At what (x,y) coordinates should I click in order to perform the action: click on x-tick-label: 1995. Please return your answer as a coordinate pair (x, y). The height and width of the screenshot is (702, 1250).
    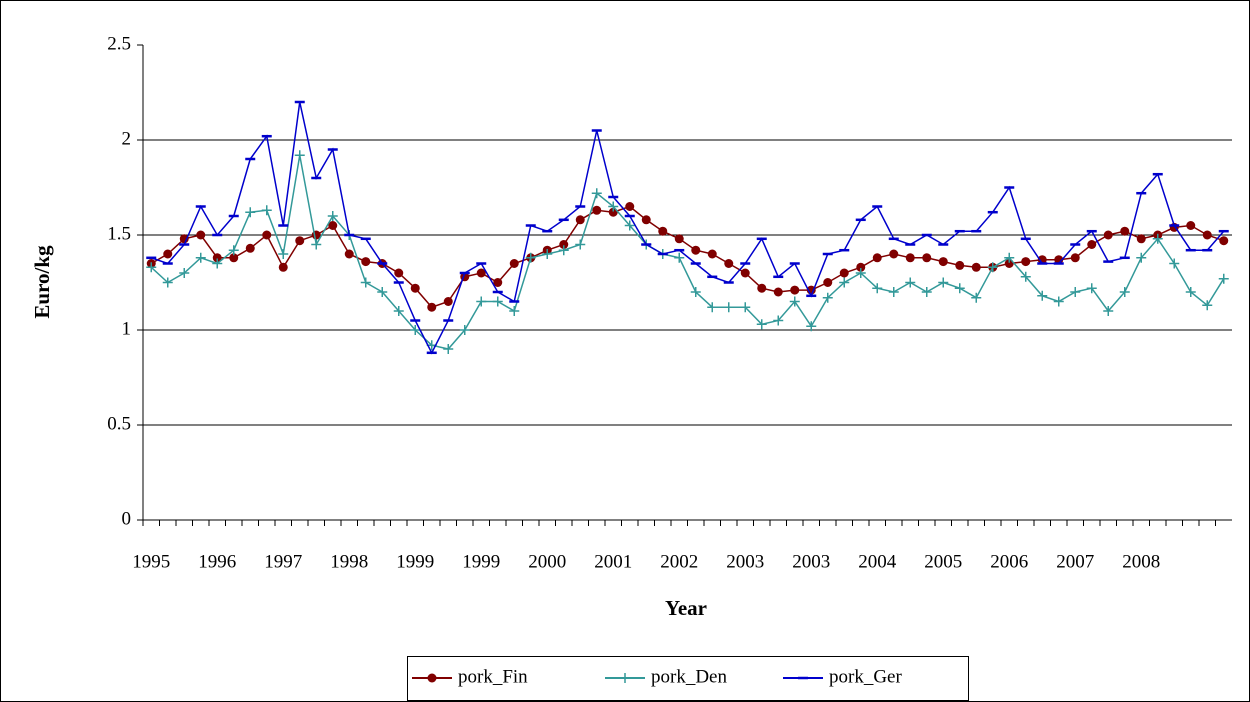
    Looking at the image, I should click on (151, 561).